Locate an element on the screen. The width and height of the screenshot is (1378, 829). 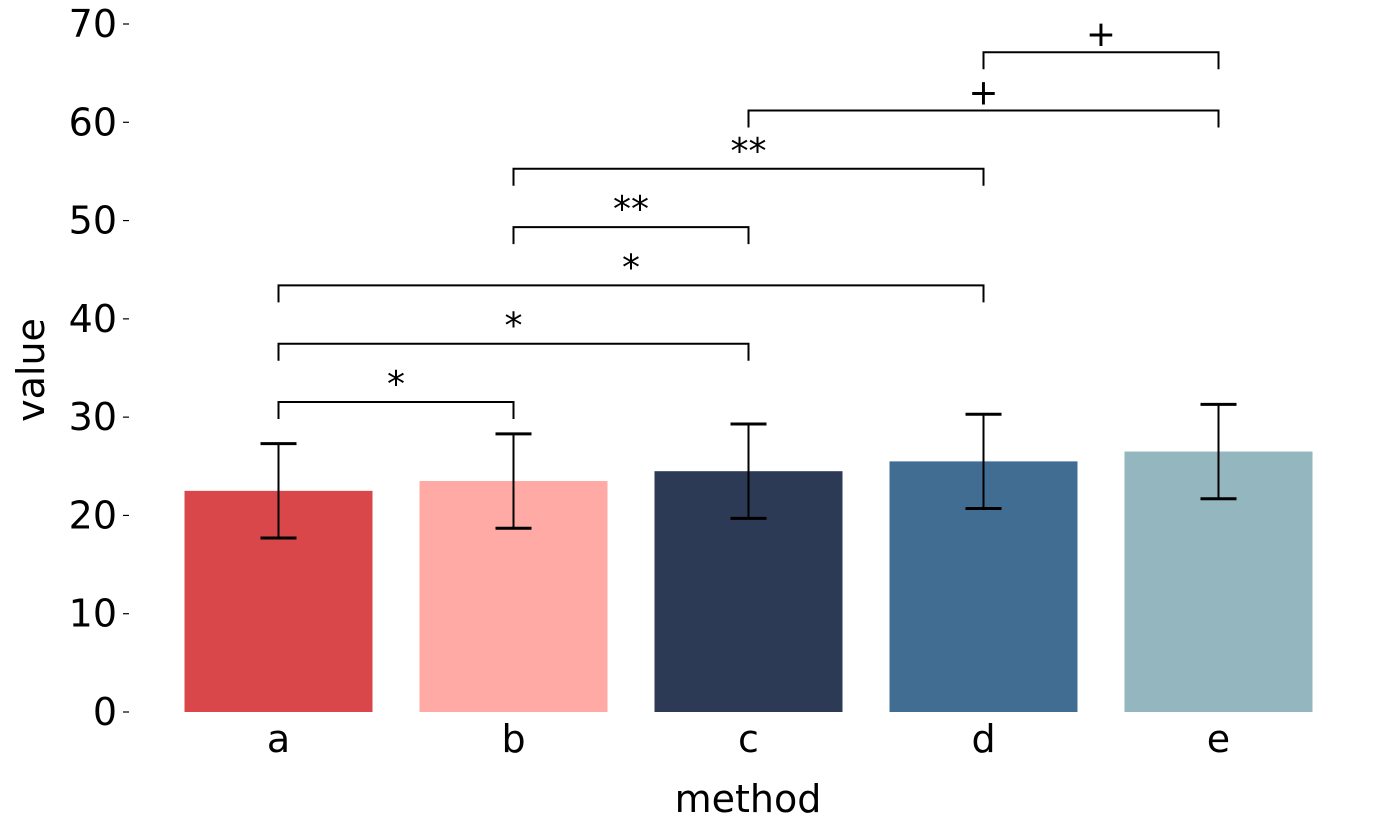
y-tick-label: 40 is located at coordinates (93, 319).